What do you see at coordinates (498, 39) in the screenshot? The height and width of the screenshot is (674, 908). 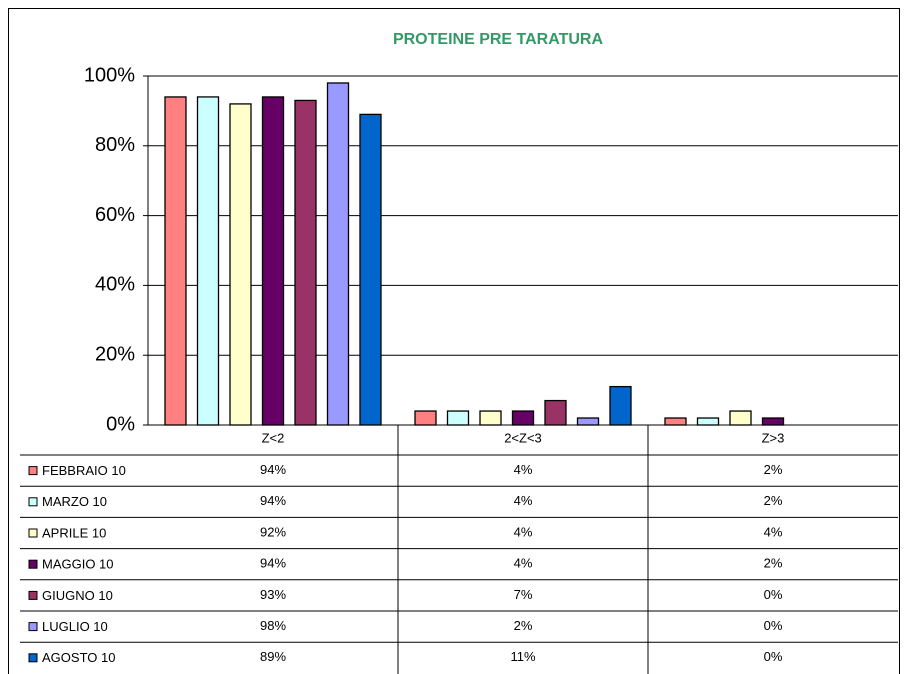 I see `chart-title: PROTEINE PRE TARATURA` at bounding box center [498, 39].